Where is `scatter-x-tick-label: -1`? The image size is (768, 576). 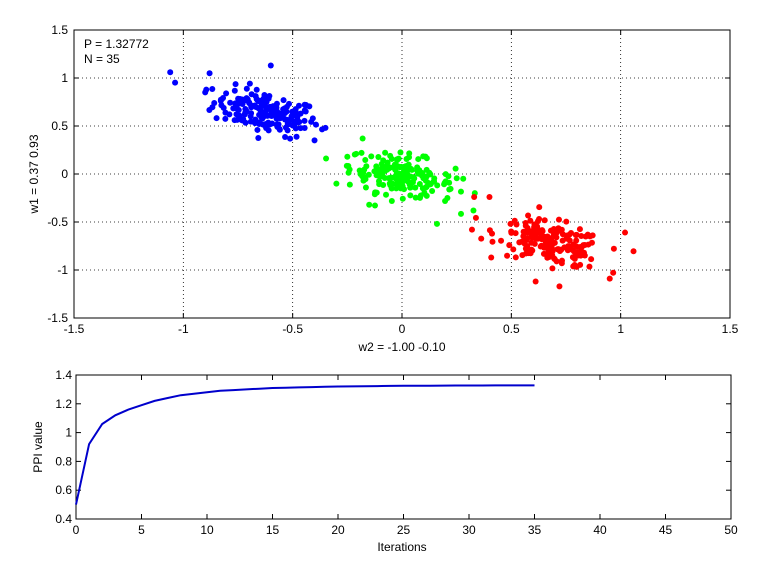 scatter-x-tick-label: -1 is located at coordinates (183, 329).